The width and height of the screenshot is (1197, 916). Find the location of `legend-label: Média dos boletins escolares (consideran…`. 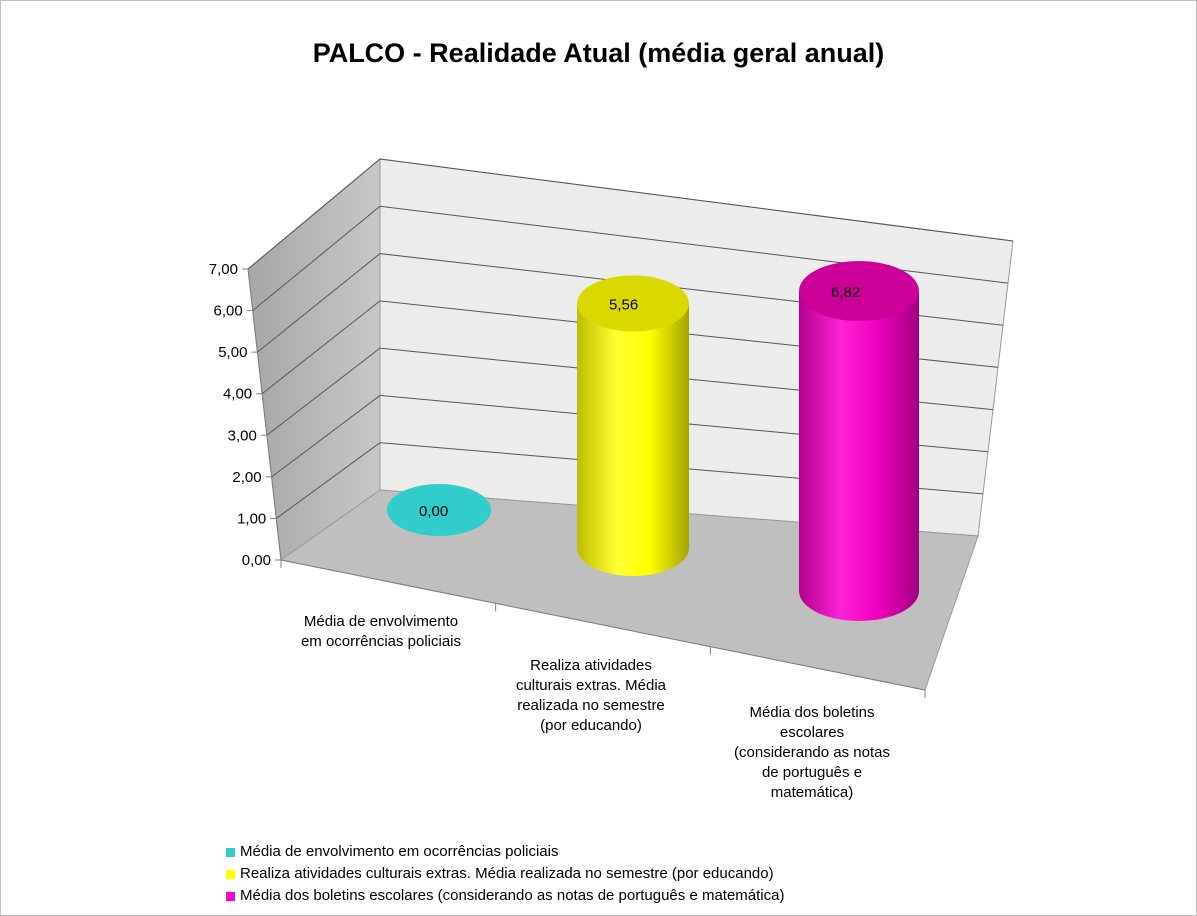

legend-label: Média dos boletins escolares (consideran… is located at coordinates (512, 895).